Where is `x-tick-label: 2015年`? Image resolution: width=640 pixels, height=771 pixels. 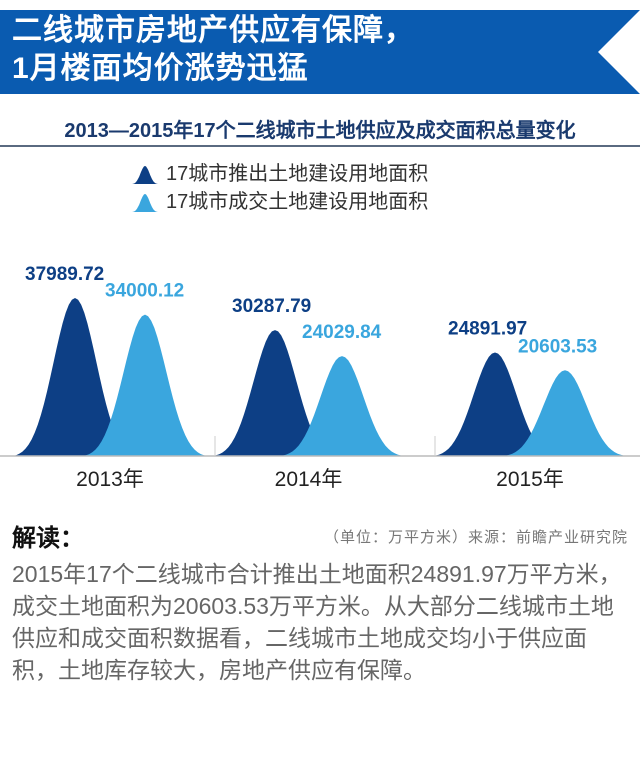 x-tick-label: 2015年 is located at coordinates (530, 479).